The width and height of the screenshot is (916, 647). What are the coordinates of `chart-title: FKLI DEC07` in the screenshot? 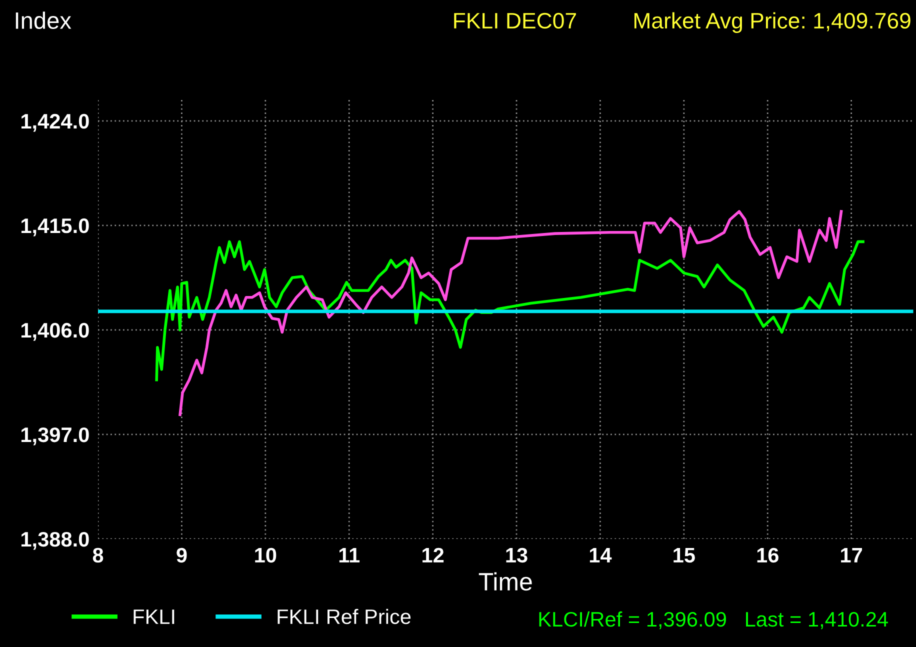 It's located at (515, 20).